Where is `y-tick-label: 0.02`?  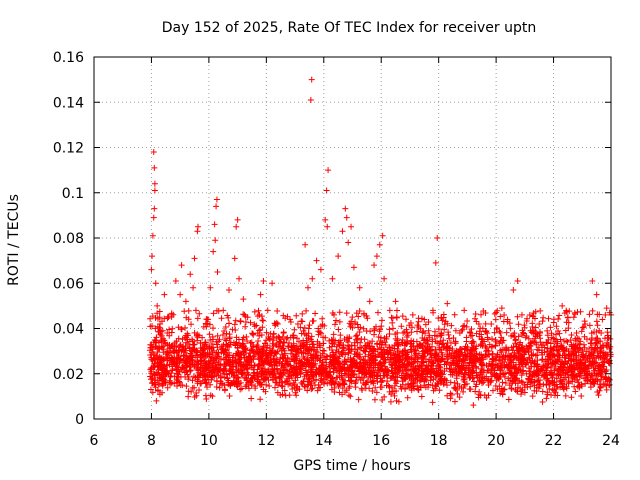
y-tick-label: 0.02 is located at coordinates (68, 375).